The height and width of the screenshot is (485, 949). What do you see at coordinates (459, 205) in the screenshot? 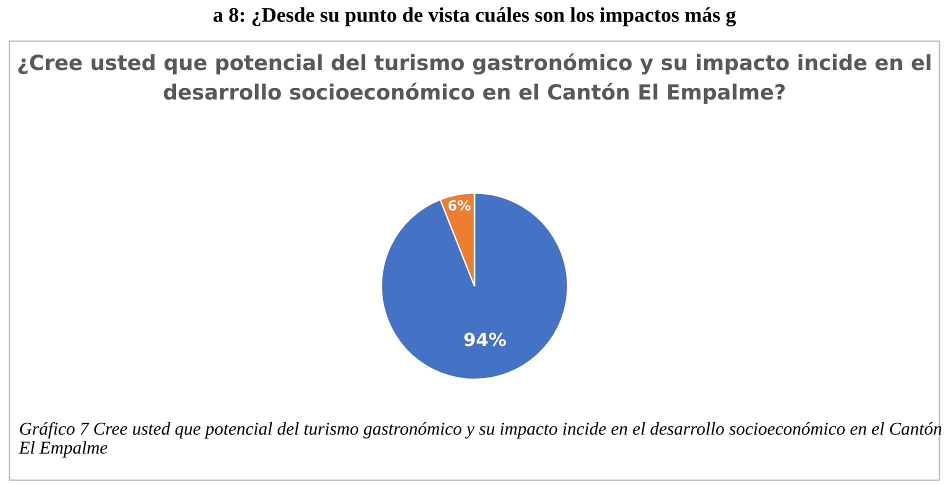
I see `data-label: 6%` at bounding box center [459, 205].